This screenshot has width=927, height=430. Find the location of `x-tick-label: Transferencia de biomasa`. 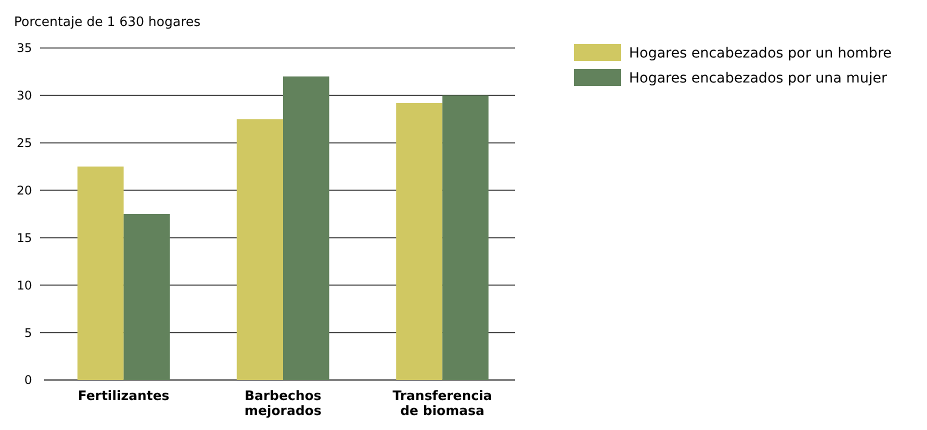

x-tick-label: Transferencia de biomasa is located at coordinates (442, 404).